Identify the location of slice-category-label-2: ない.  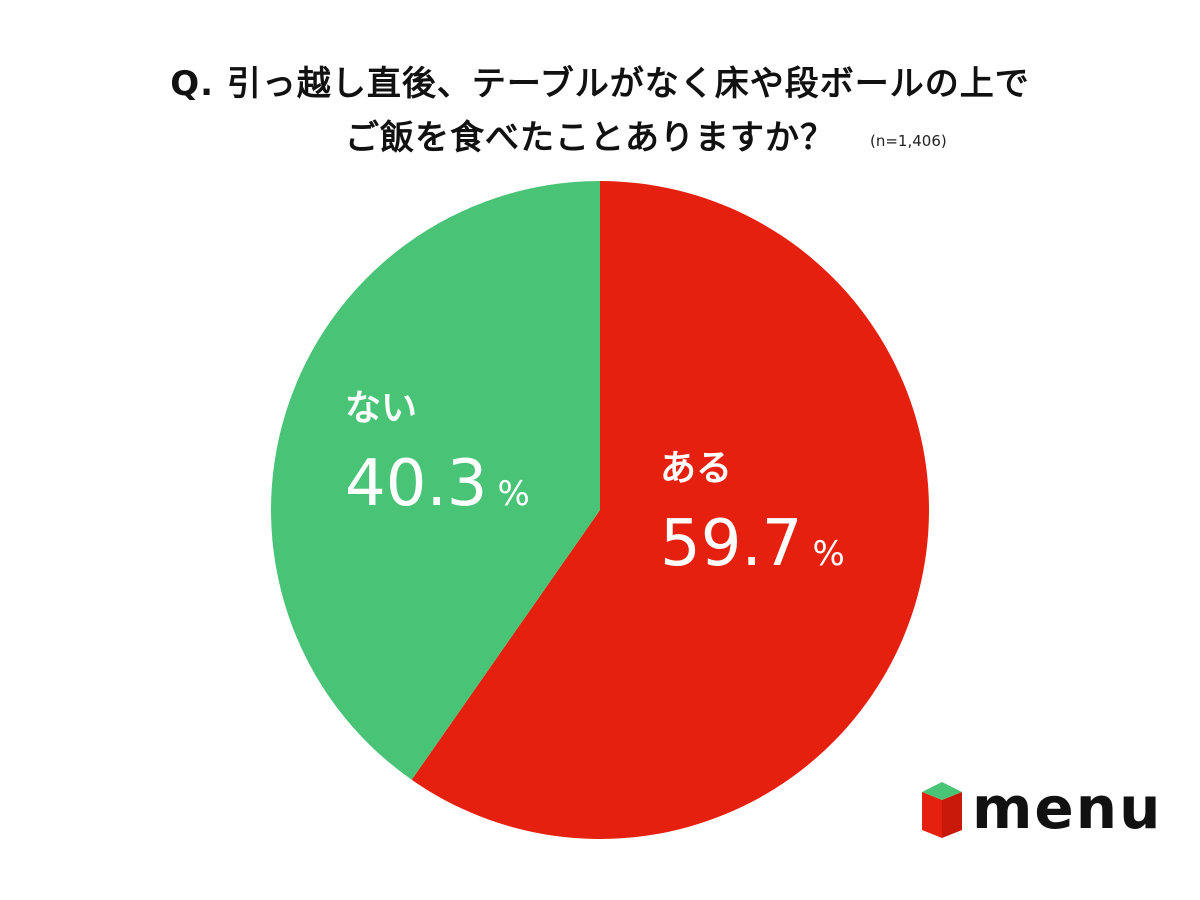
(381, 408).